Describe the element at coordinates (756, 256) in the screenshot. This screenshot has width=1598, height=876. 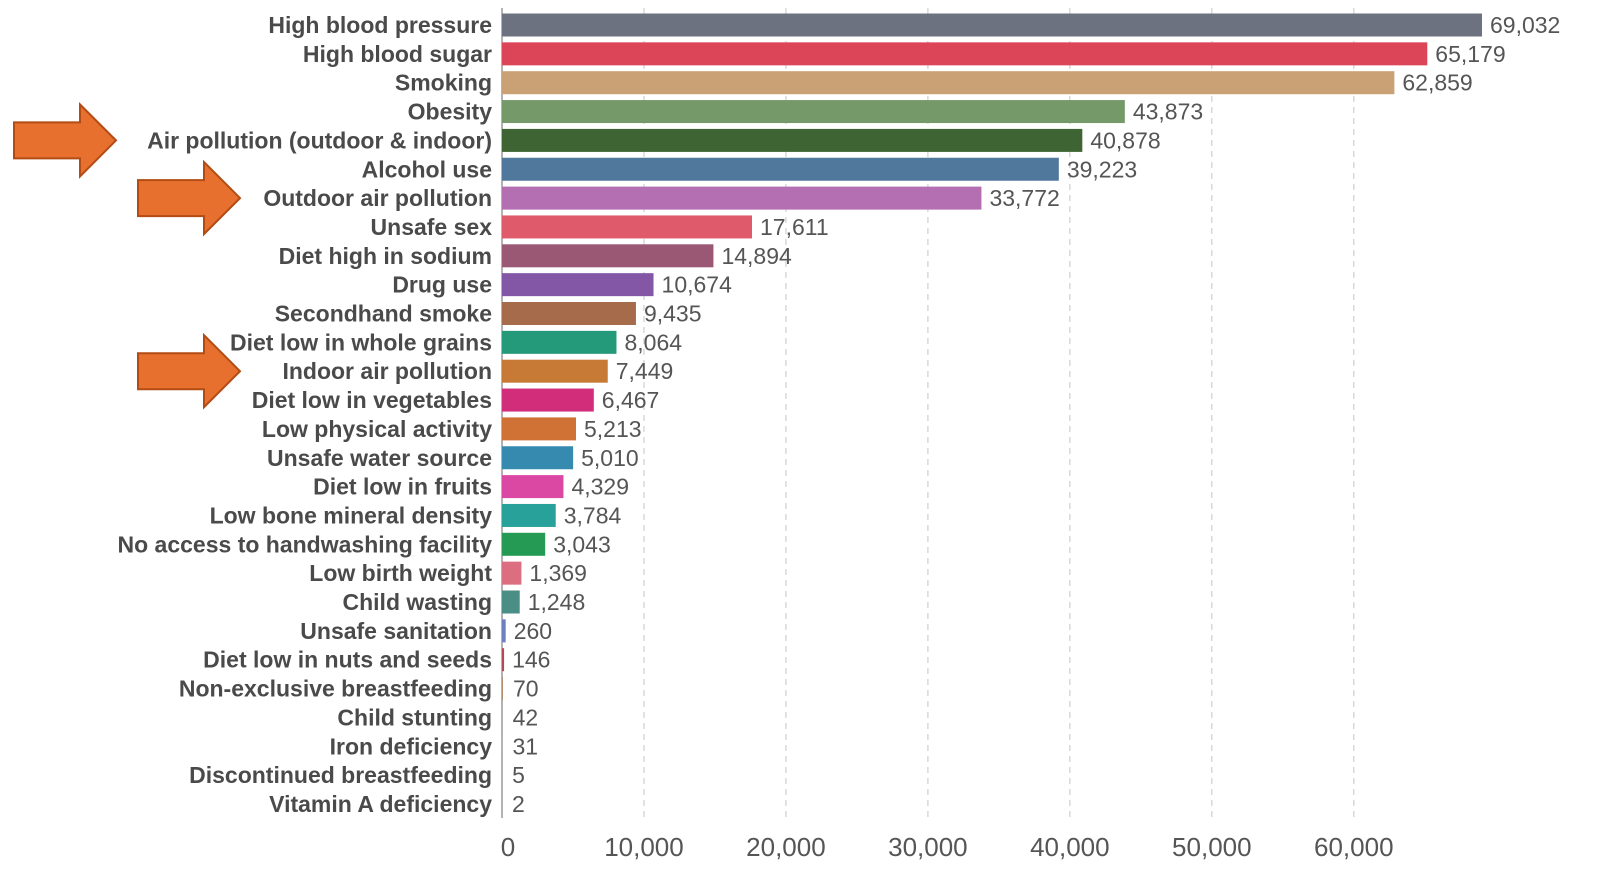
I see `value-label: 14,894` at that location.